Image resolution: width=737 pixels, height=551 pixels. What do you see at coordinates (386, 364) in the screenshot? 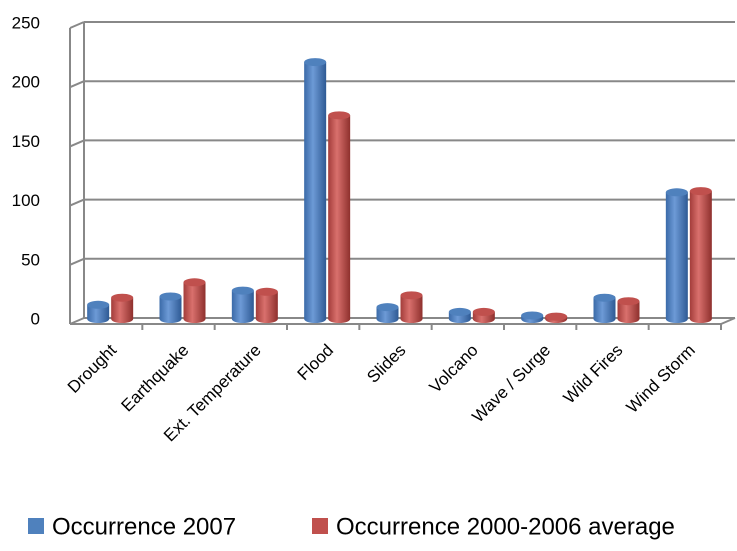
I see `x-tick-label: Slides` at bounding box center [386, 364].